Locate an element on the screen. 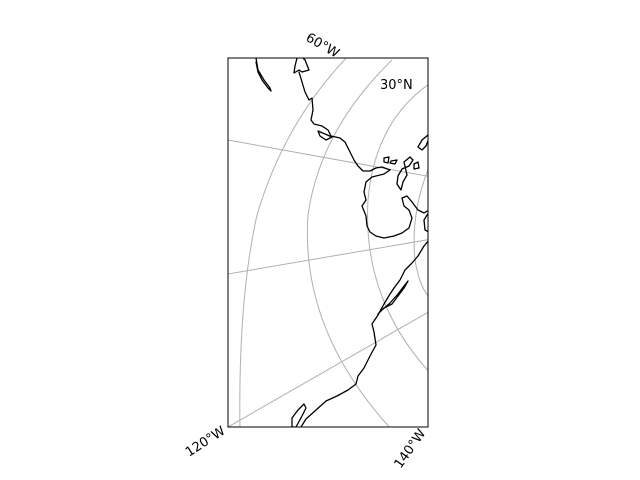 The width and height of the screenshot is (640, 480). longitude-label-top: 60°W is located at coordinates (322, 45).